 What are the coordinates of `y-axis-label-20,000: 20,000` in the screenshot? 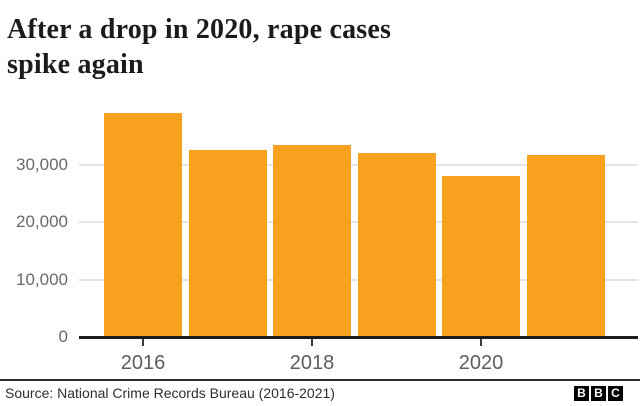 It's located at (42, 221).